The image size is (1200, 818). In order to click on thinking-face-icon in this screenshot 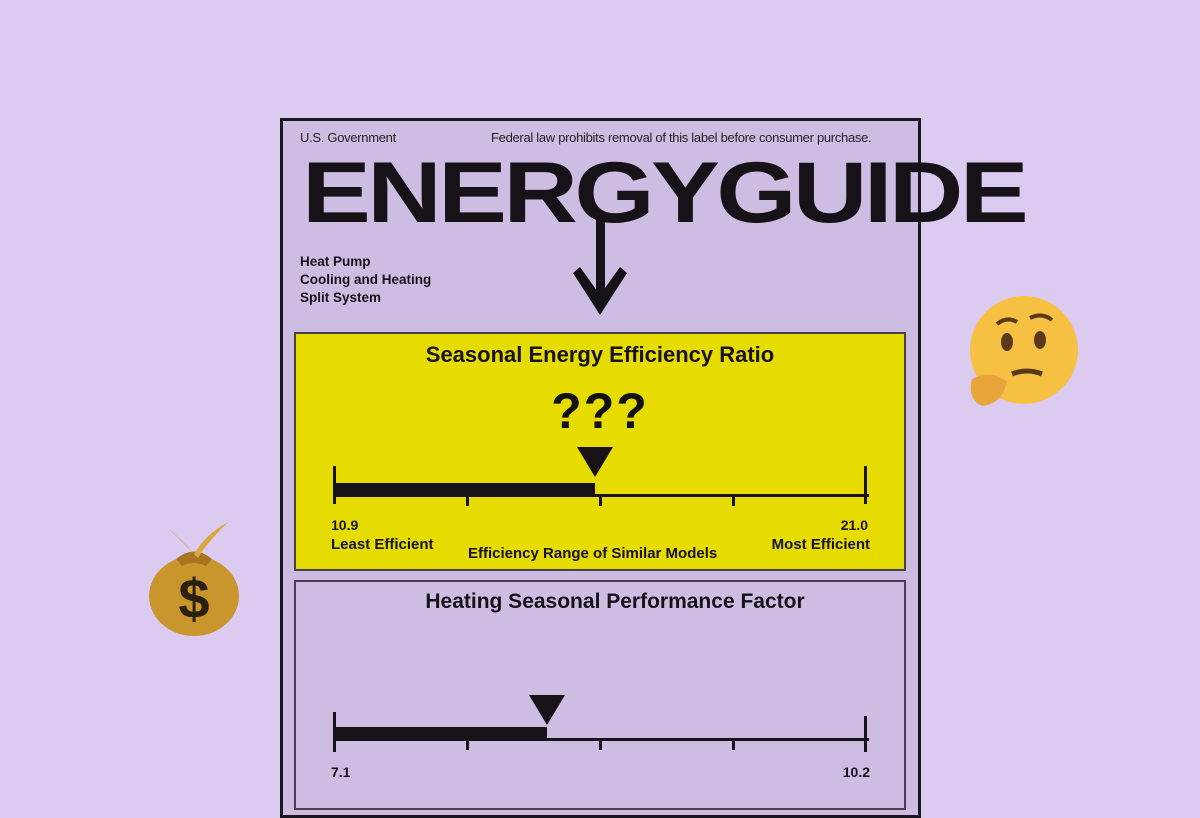, I will do `click(1022, 354)`.